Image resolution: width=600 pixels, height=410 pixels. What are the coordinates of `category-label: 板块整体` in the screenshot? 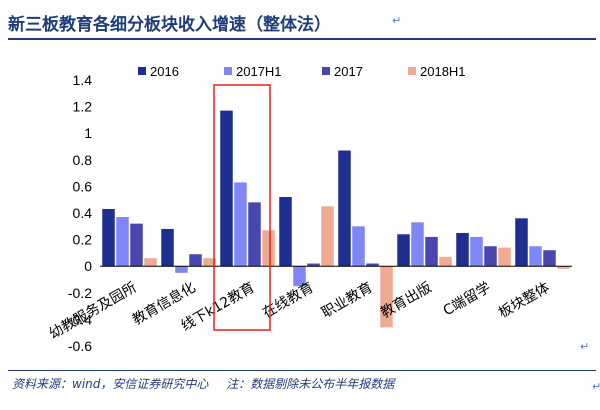 It's located at (524, 301).